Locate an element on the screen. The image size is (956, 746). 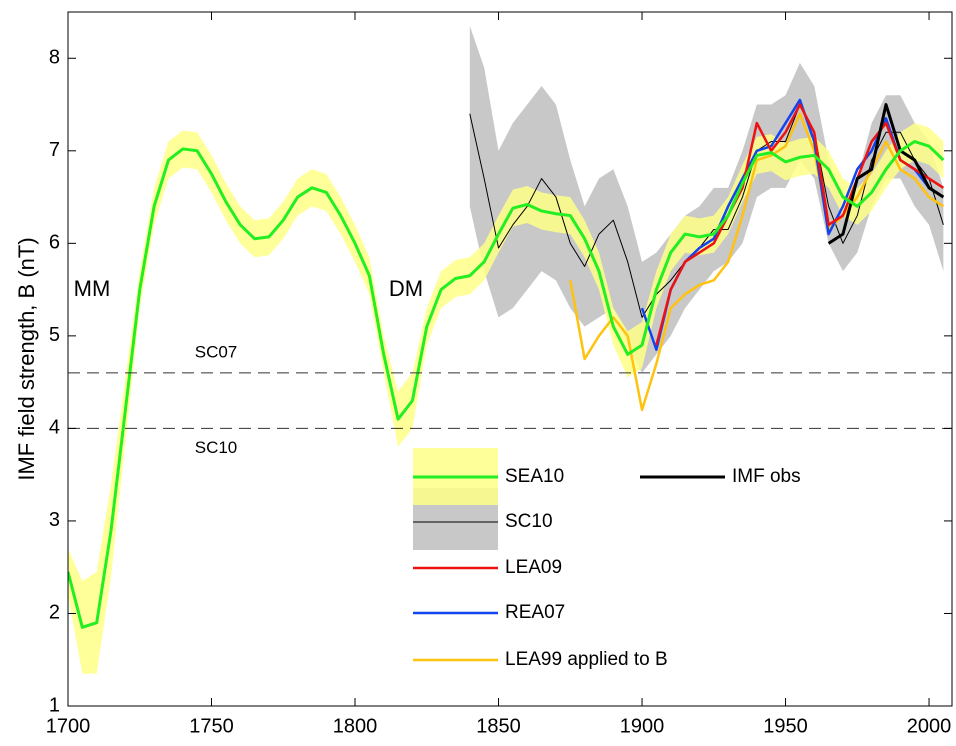
legend-label: SC10 is located at coordinates (529, 521).